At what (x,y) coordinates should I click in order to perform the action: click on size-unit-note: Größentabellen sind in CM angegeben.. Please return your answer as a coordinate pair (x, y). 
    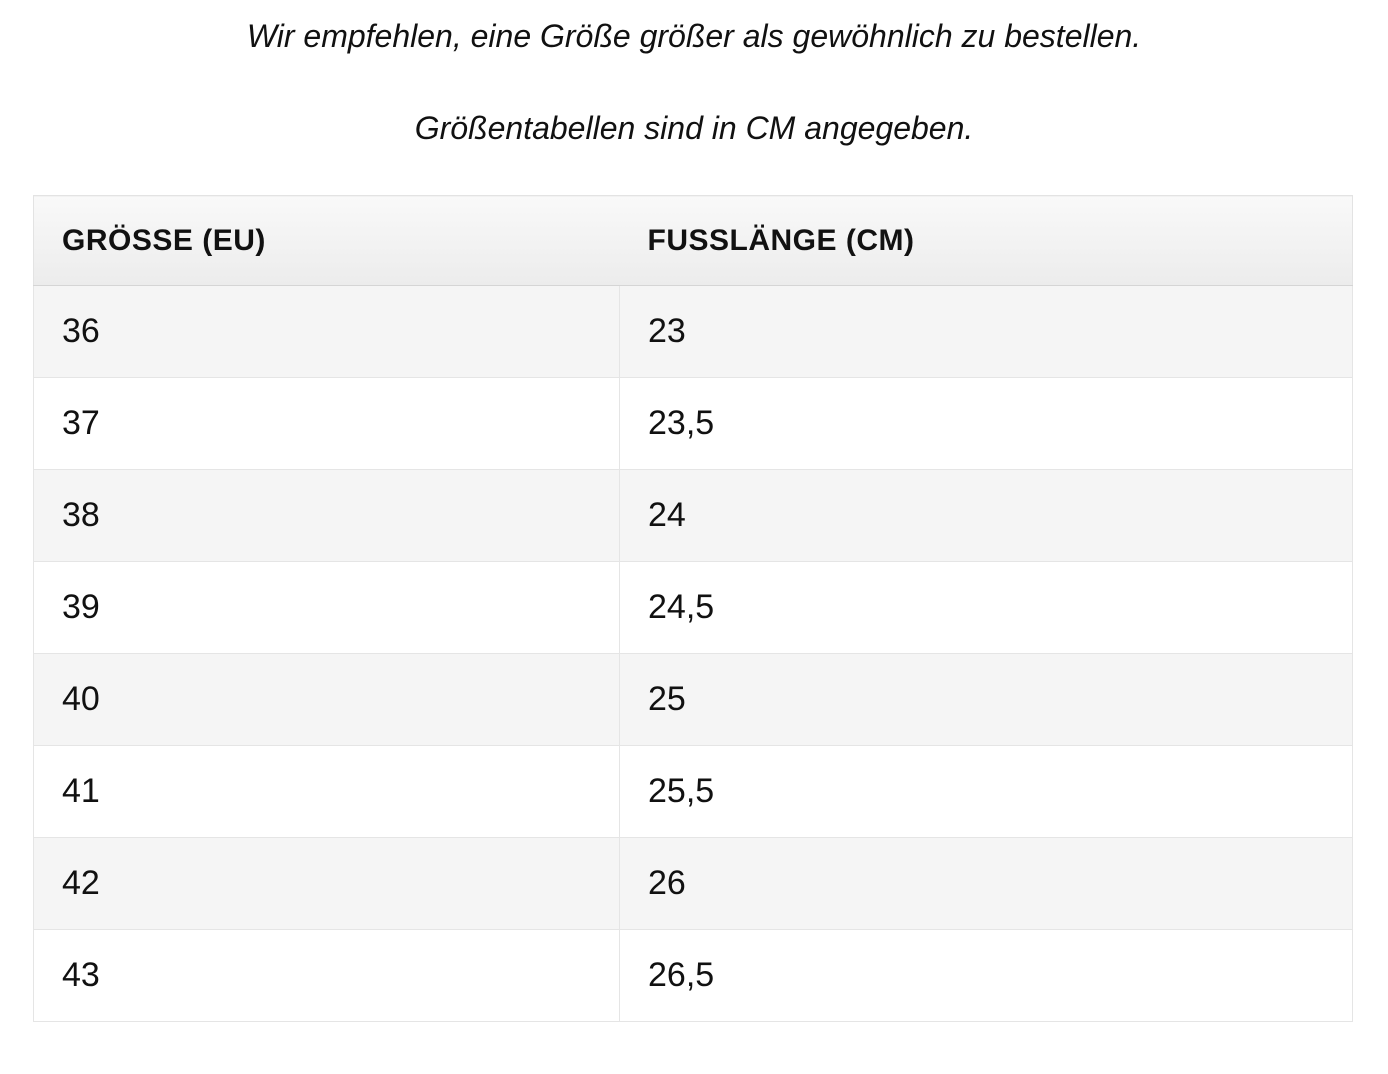
    Looking at the image, I should click on (694, 128).